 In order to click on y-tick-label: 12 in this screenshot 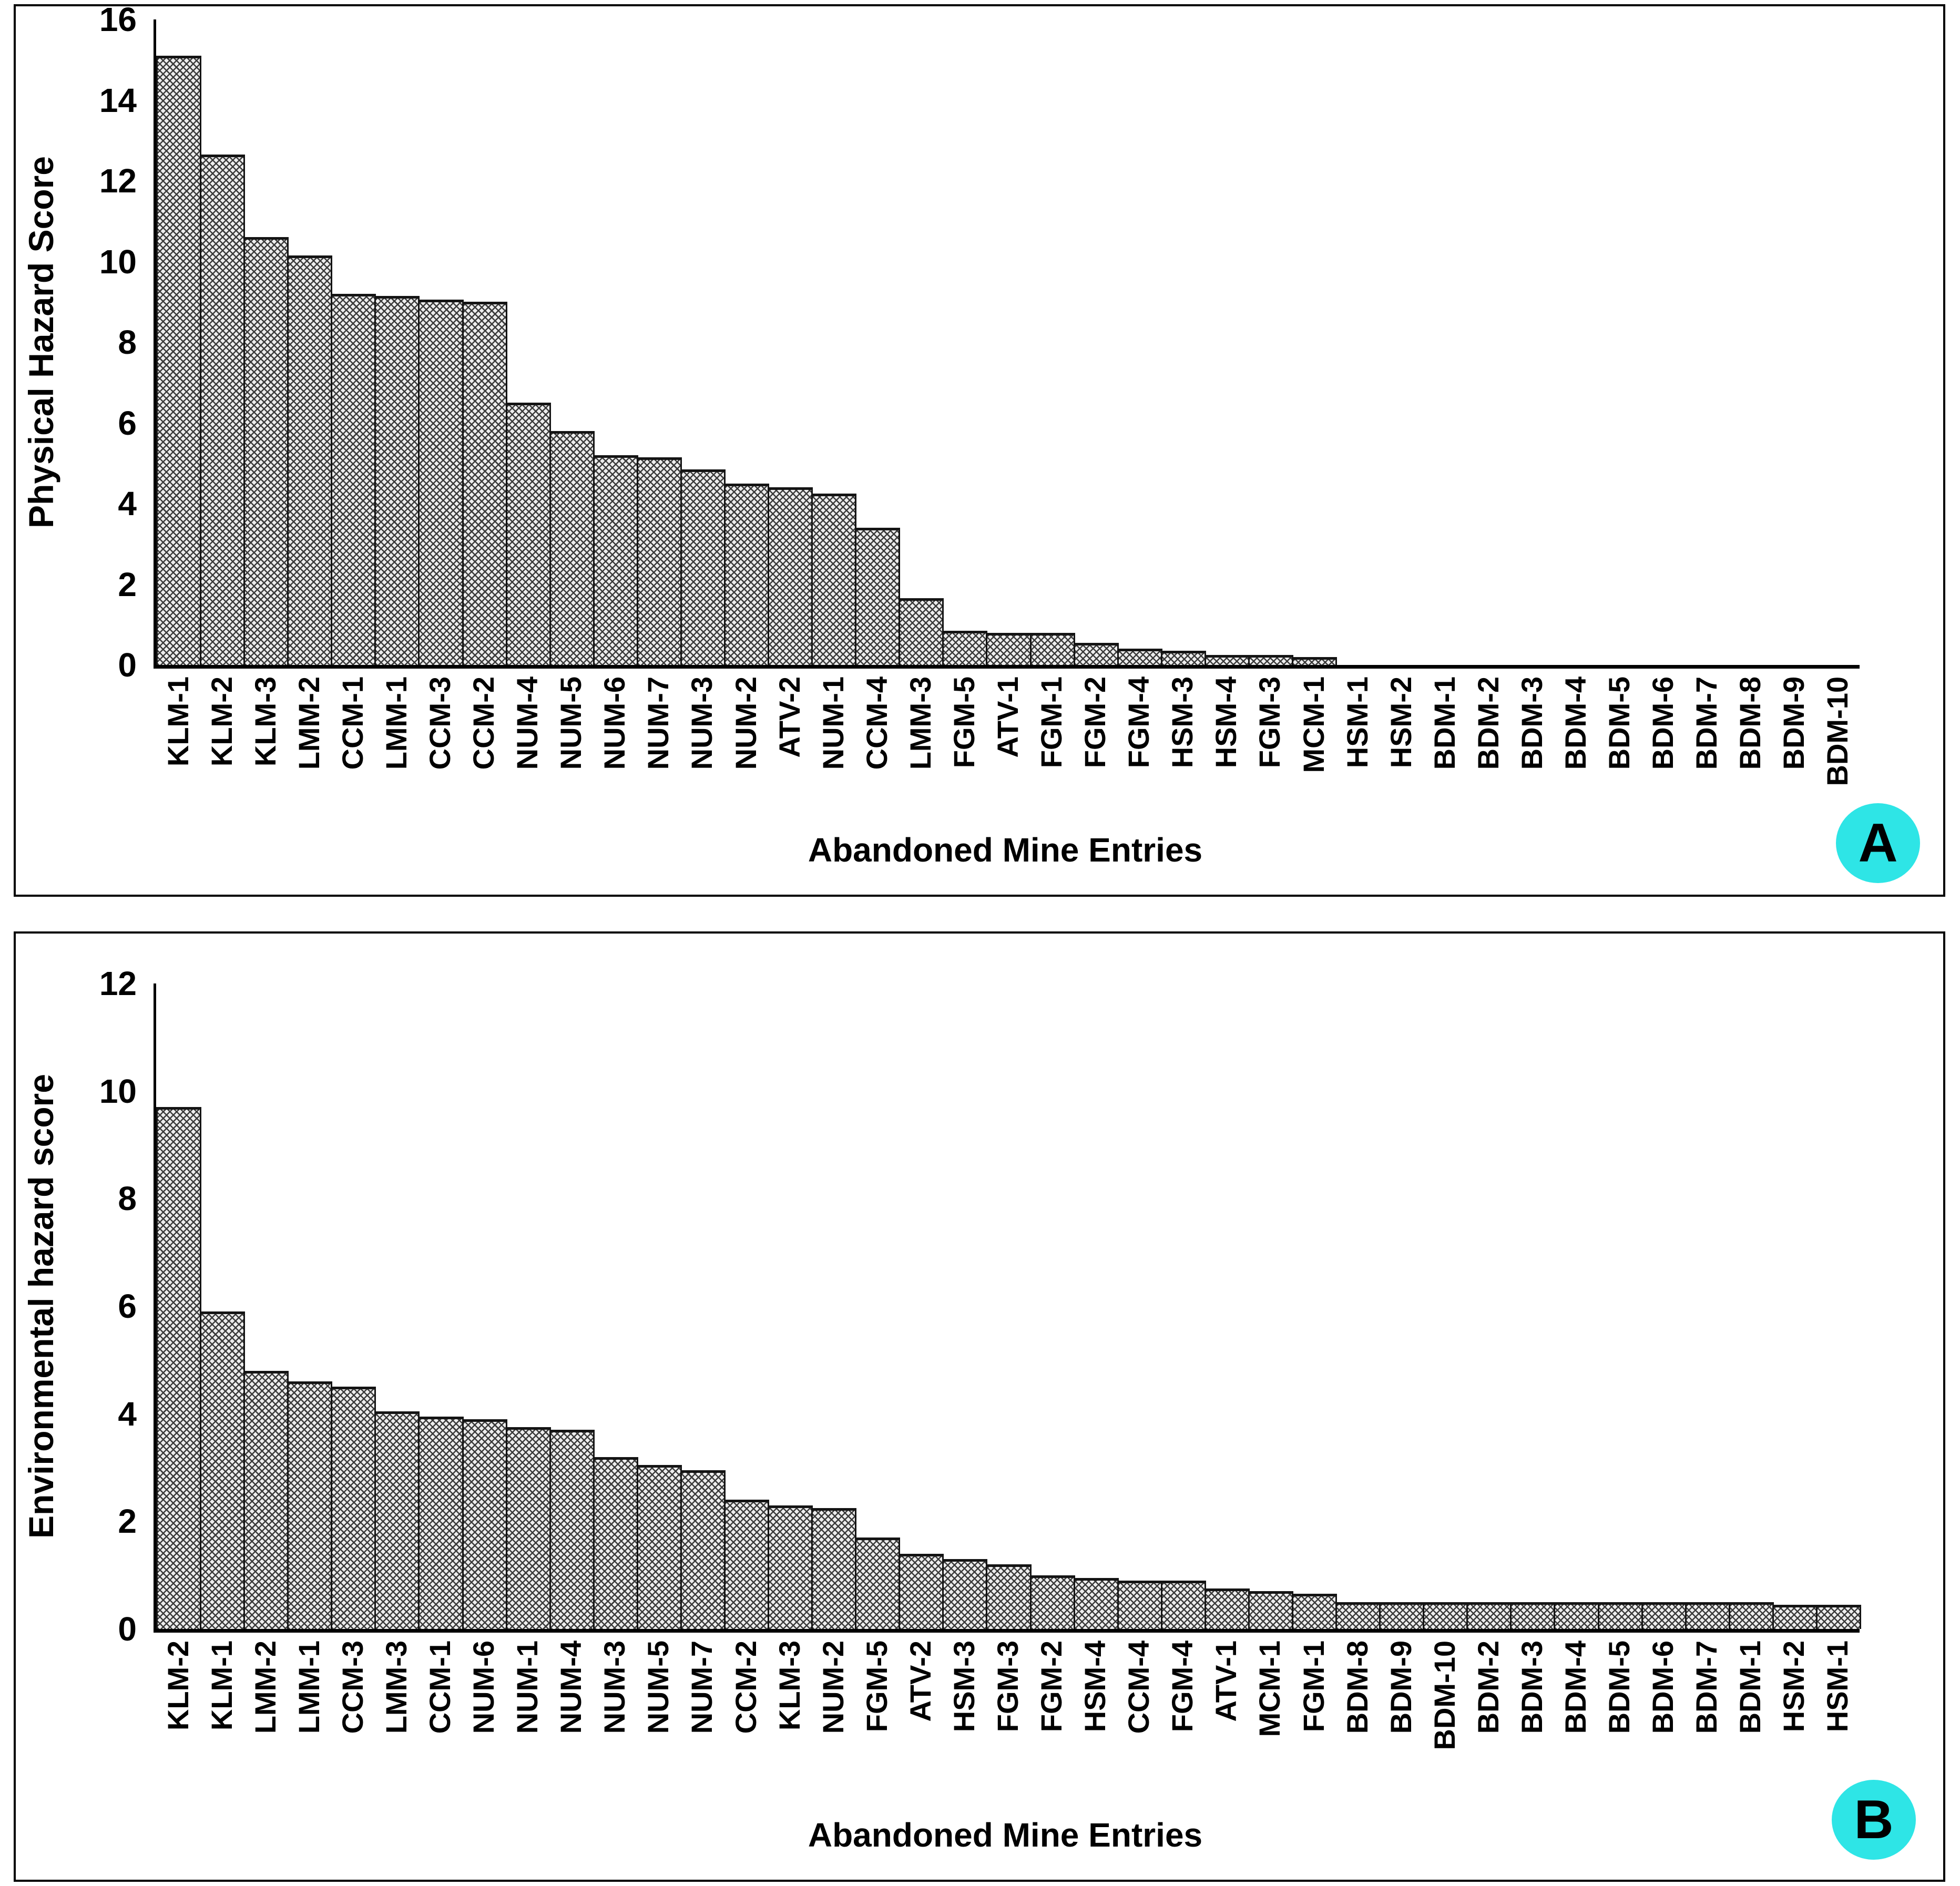, I will do `click(118, 983)`.